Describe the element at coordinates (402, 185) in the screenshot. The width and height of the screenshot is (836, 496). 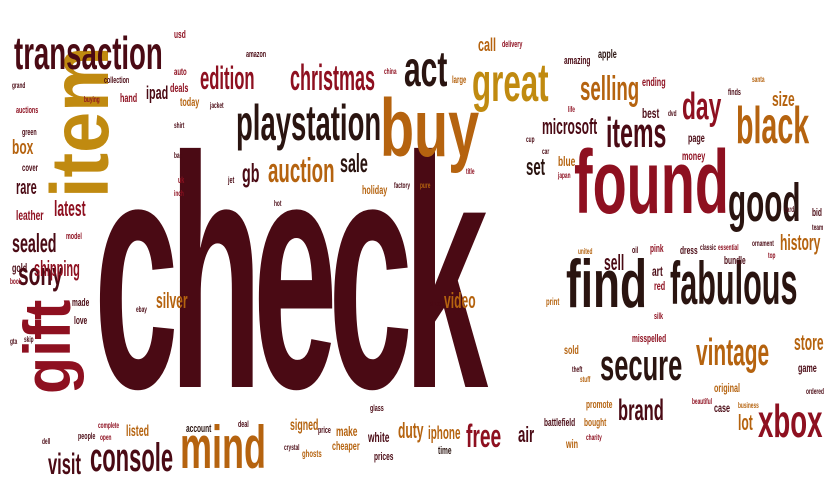
I see `word-factory: factory` at that location.